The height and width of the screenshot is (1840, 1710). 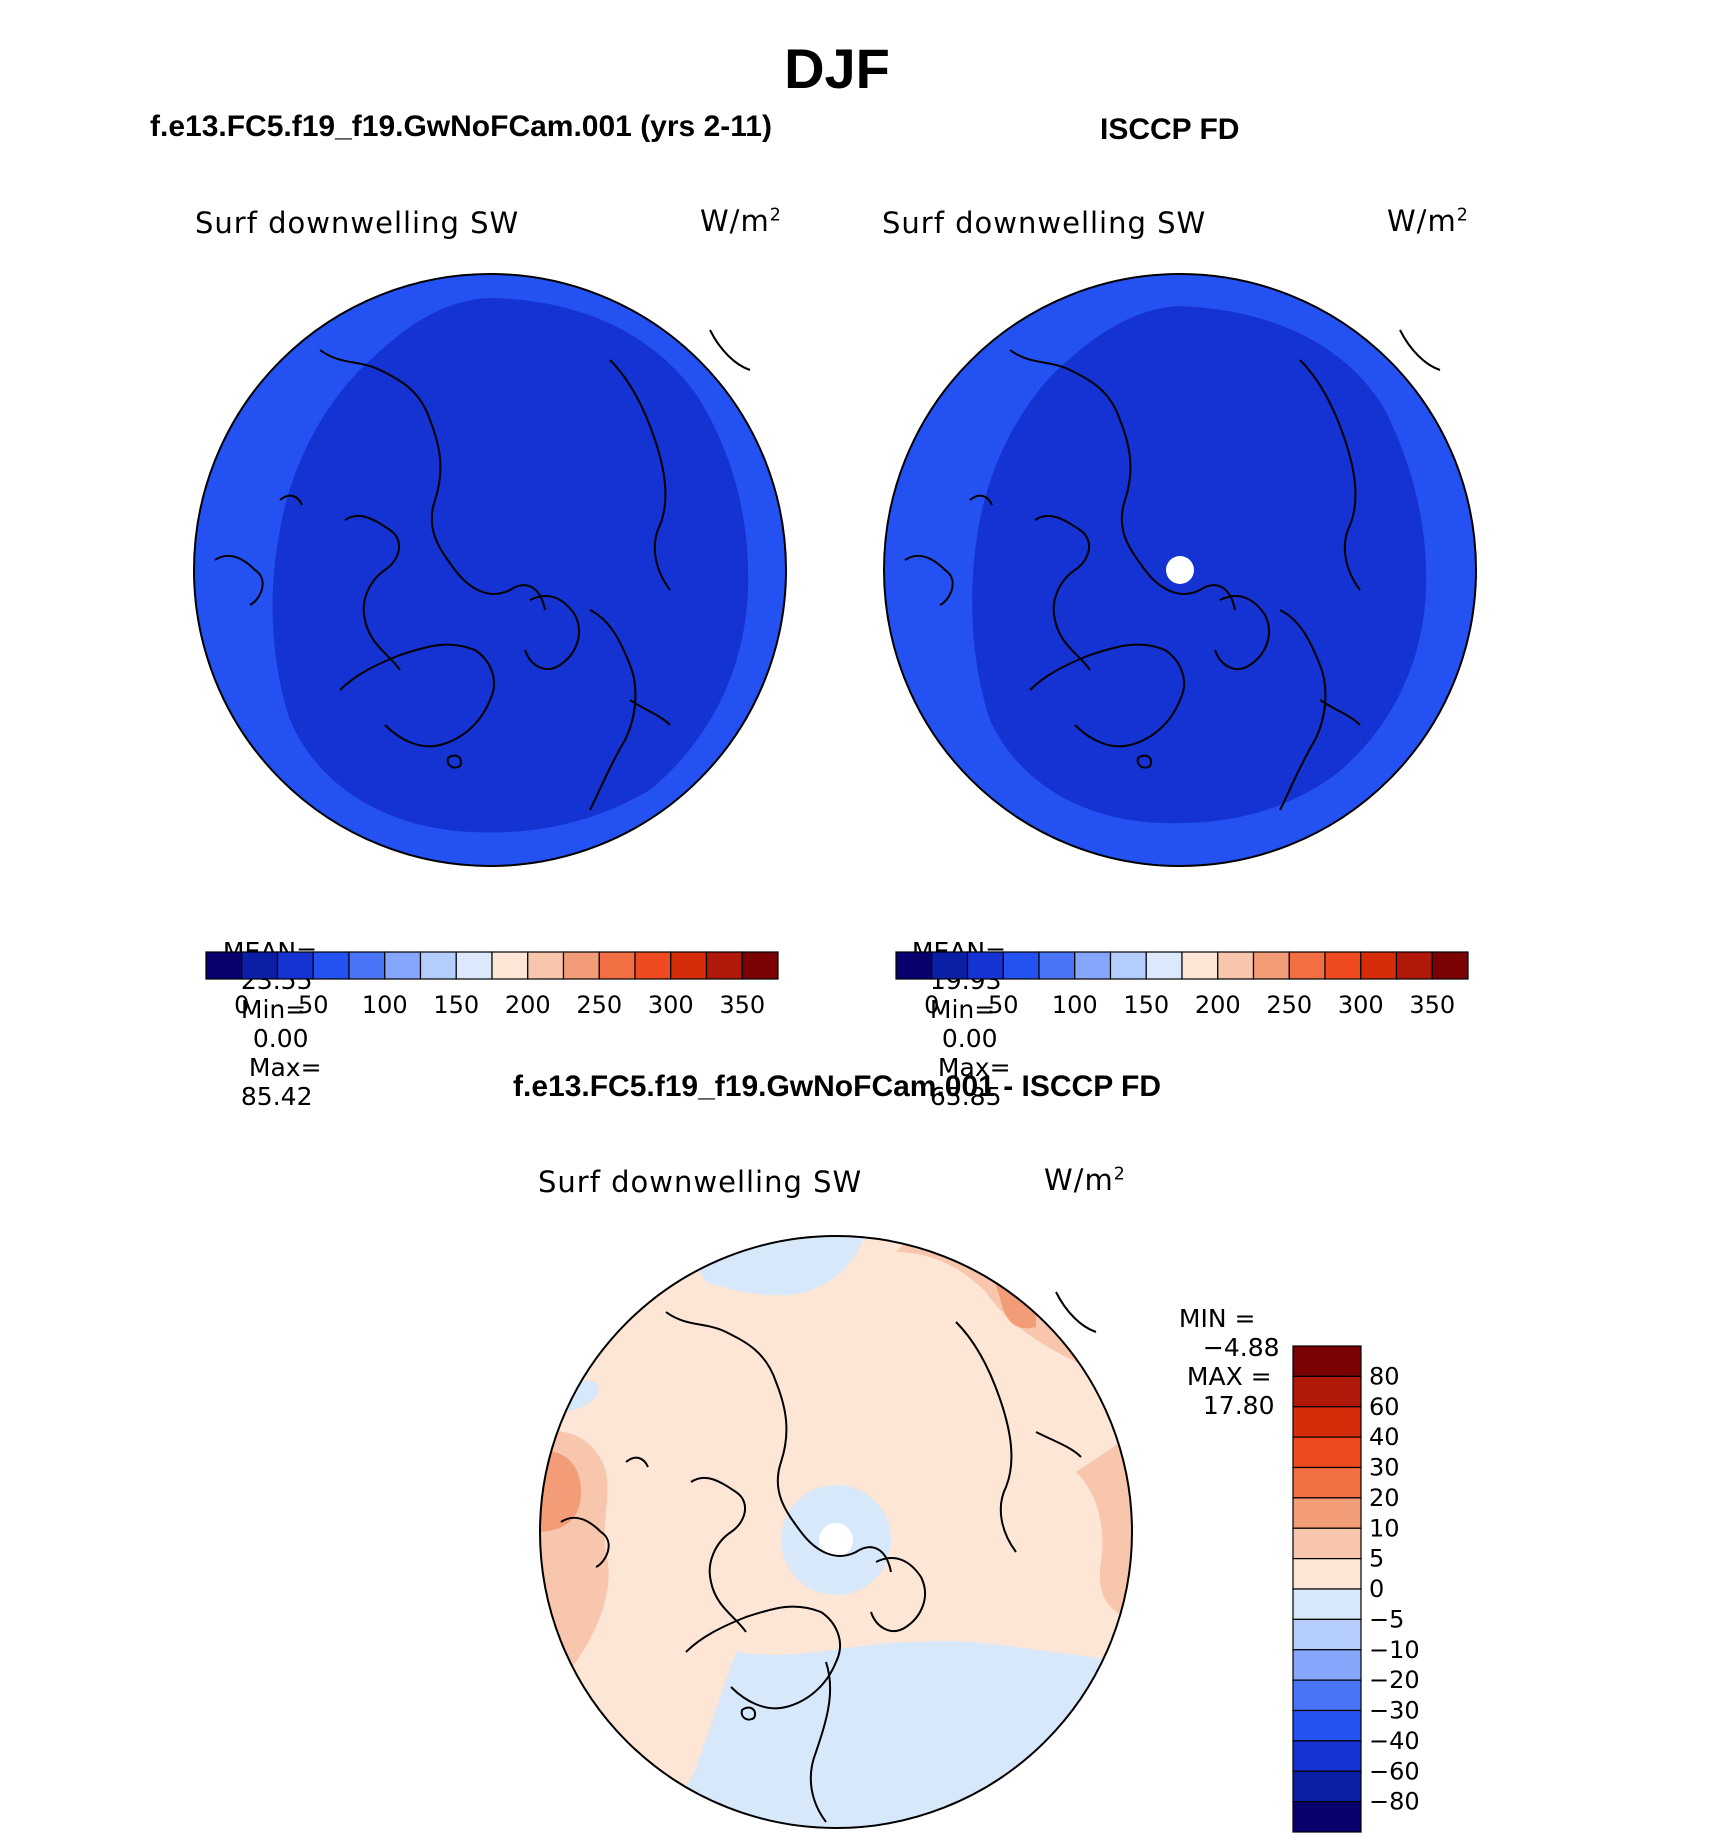 I want to click on obs-variable-label: Surf downwelling SW, so click(x=1044, y=223).